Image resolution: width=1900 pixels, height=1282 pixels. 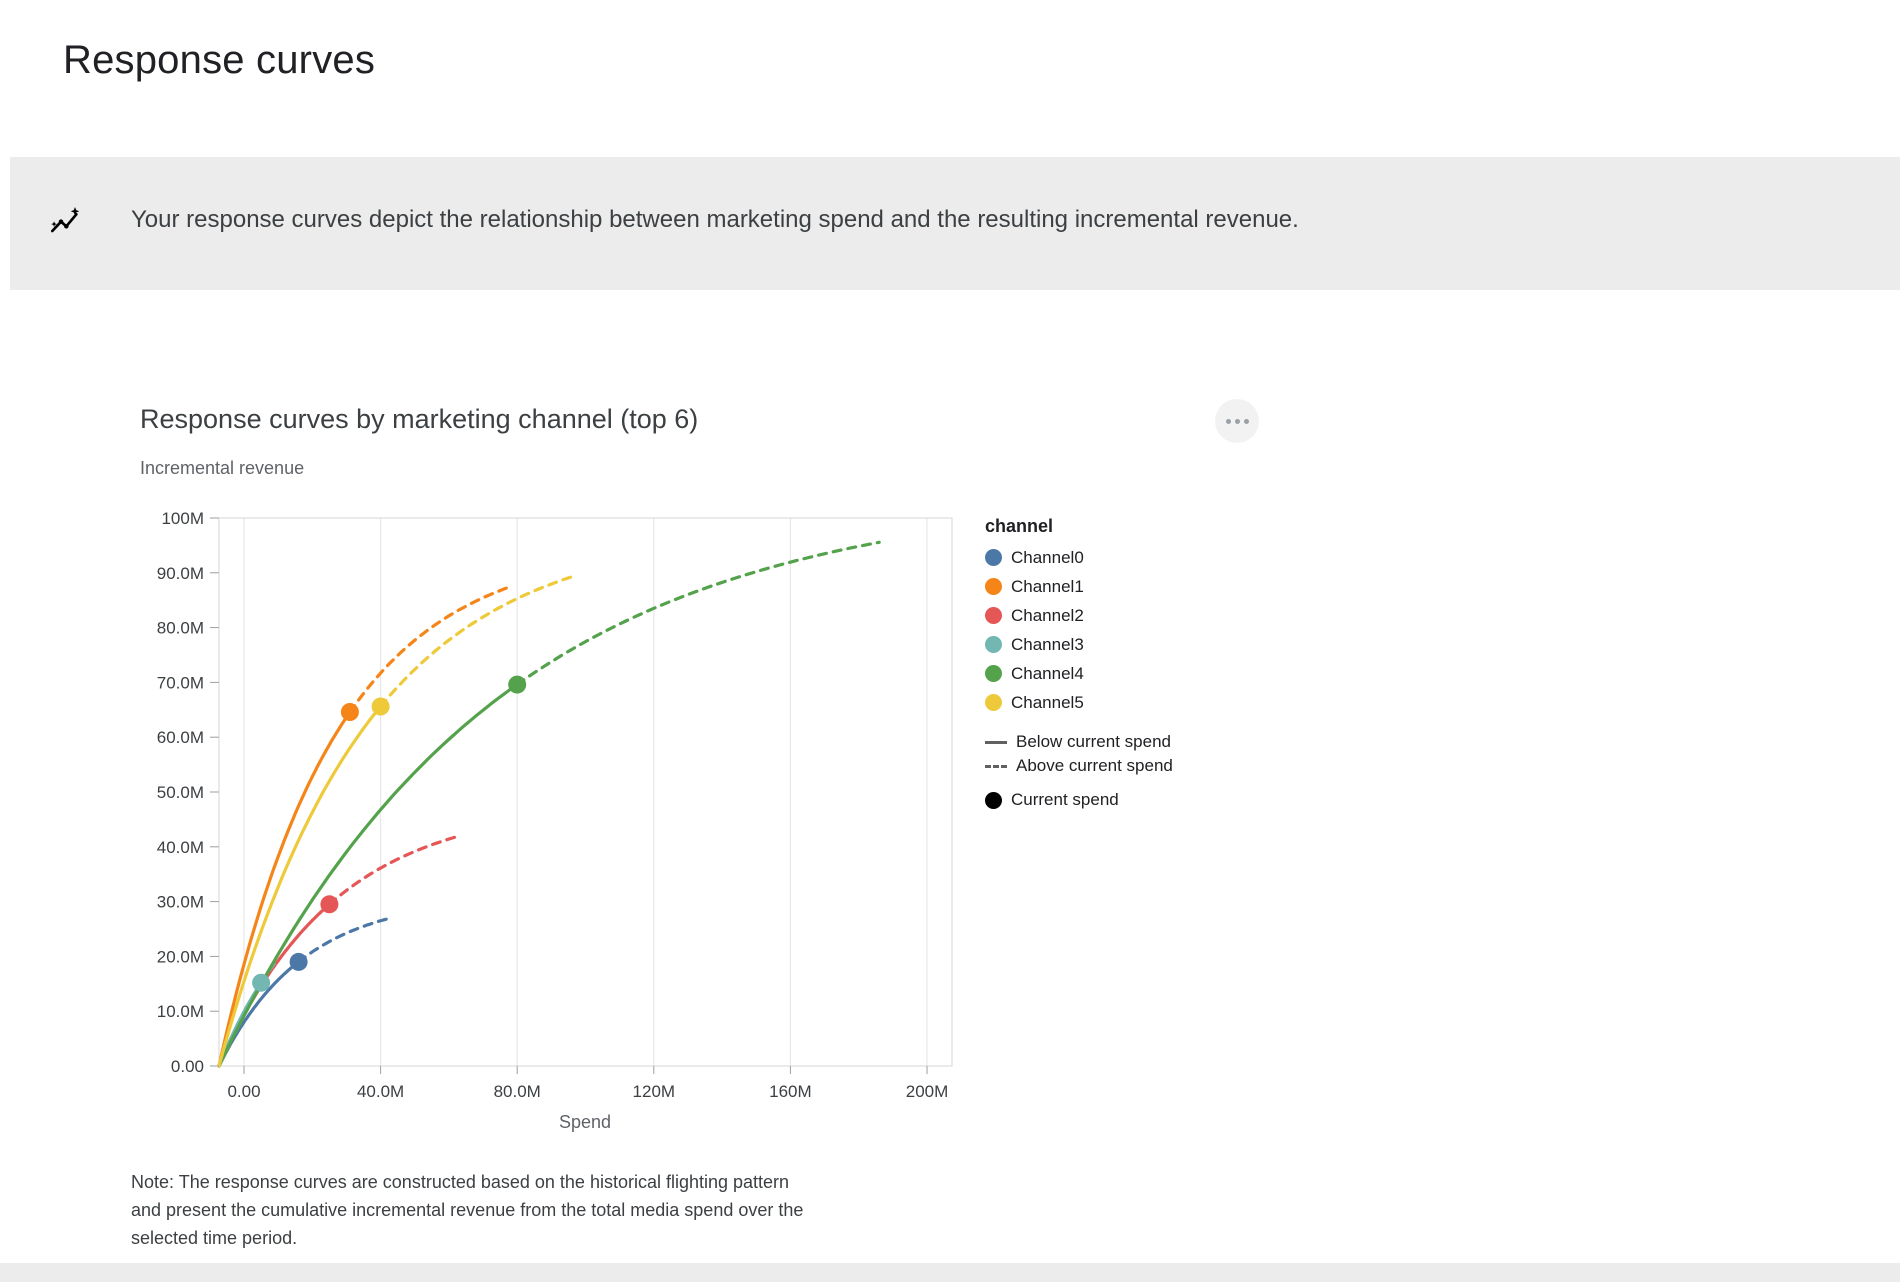 What do you see at coordinates (993, 800) in the screenshot?
I see `current-spend-dot-icon` at bounding box center [993, 800].